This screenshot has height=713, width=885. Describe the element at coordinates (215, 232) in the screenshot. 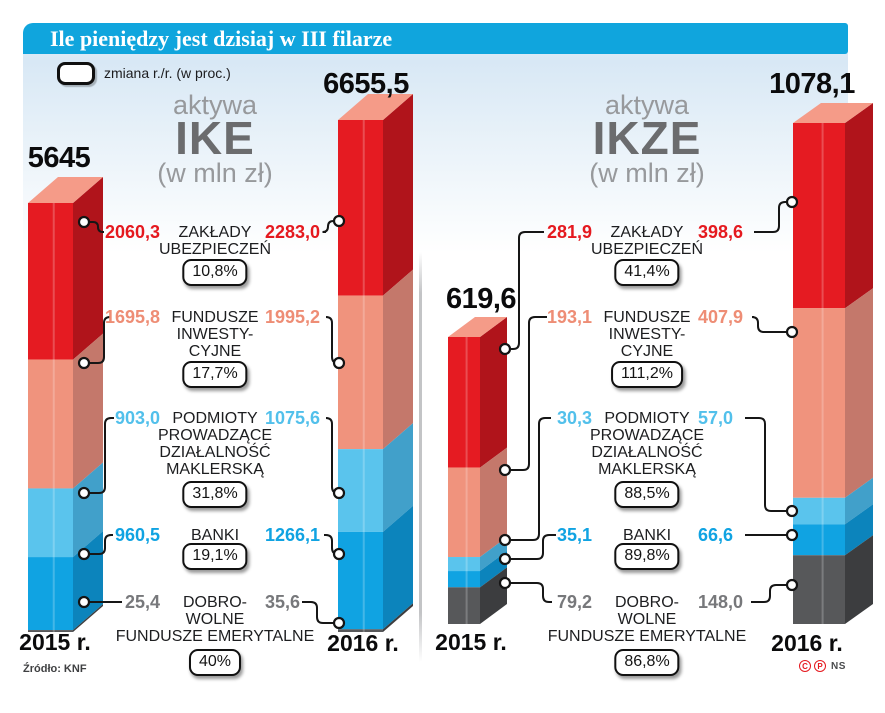

I see `series-label-line: ZAKŁADY` at that location.